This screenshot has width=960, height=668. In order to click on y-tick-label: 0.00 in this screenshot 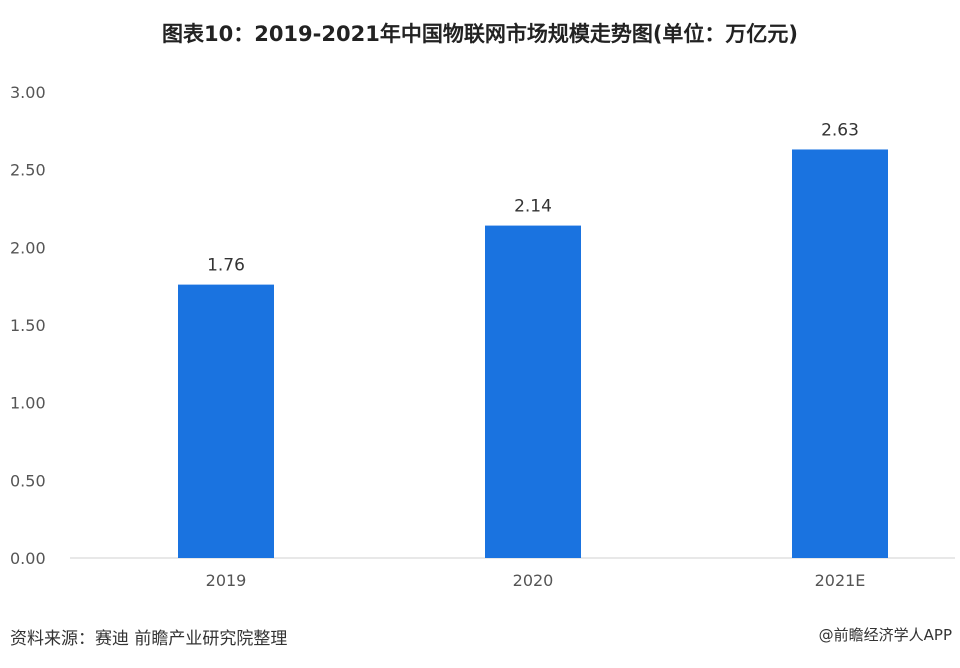, I will do `click(28, 558)`.